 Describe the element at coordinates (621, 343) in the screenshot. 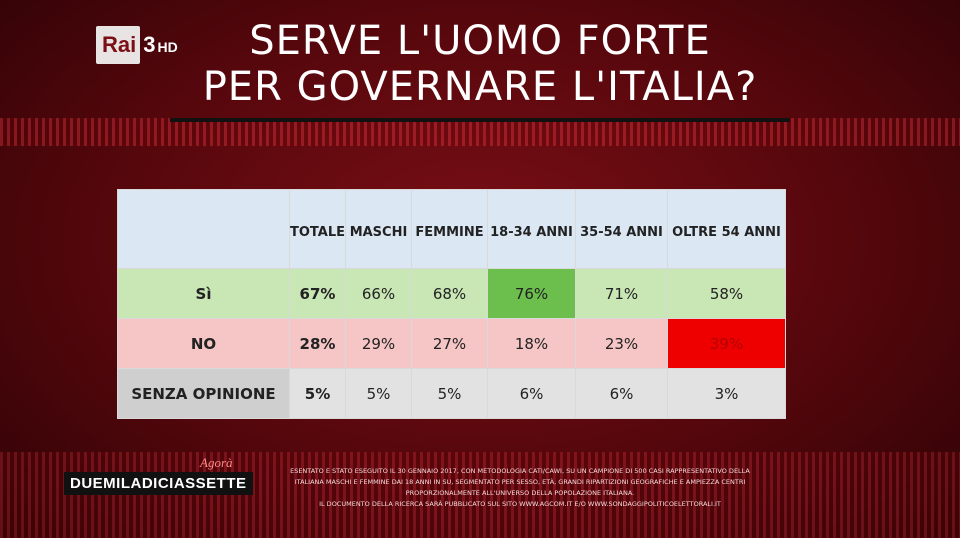

I see `table-cell: 23%` at that location.